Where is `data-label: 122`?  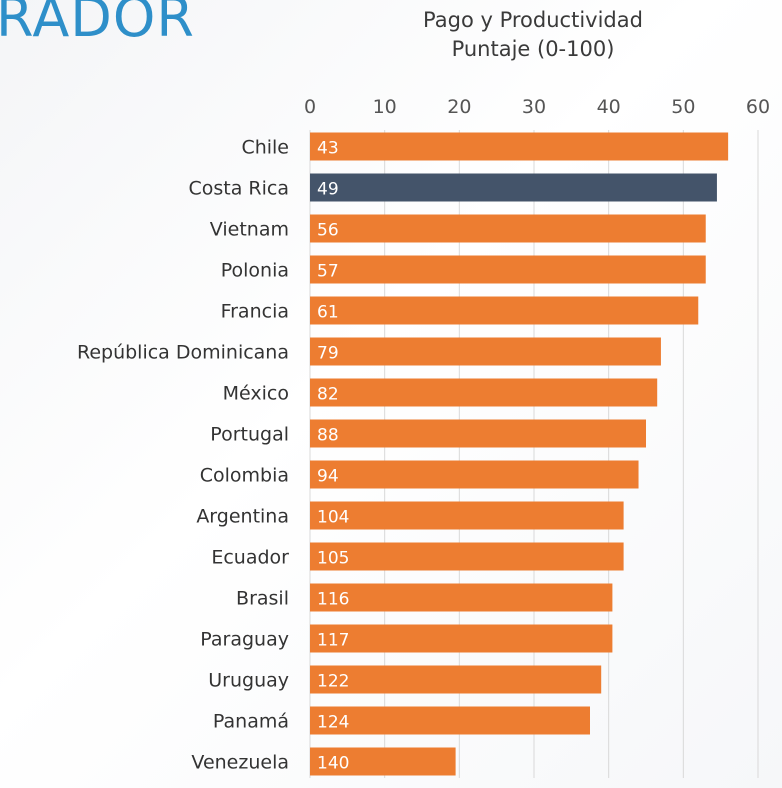
data-label: 122 is located at coordinates (333, 682).